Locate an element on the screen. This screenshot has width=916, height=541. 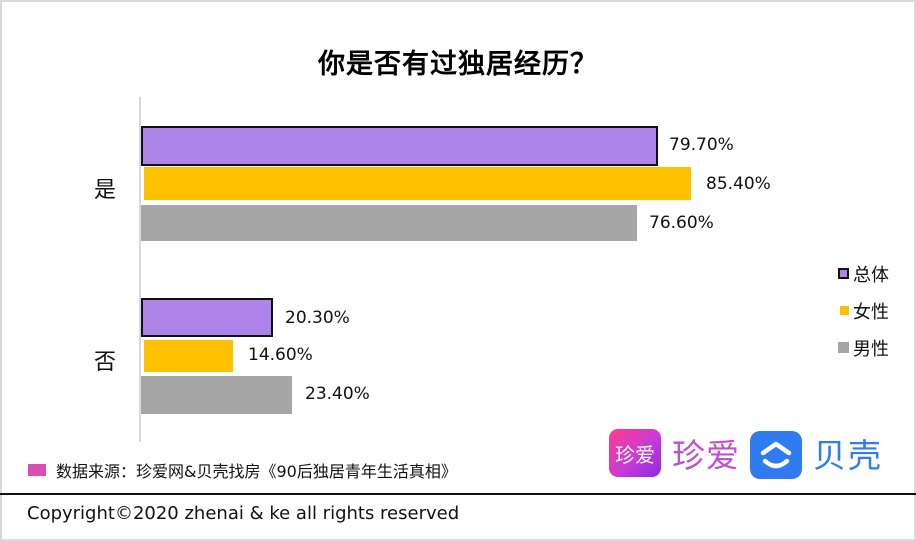
legend-label-female: 女性 is located at coordinates (871, 312).